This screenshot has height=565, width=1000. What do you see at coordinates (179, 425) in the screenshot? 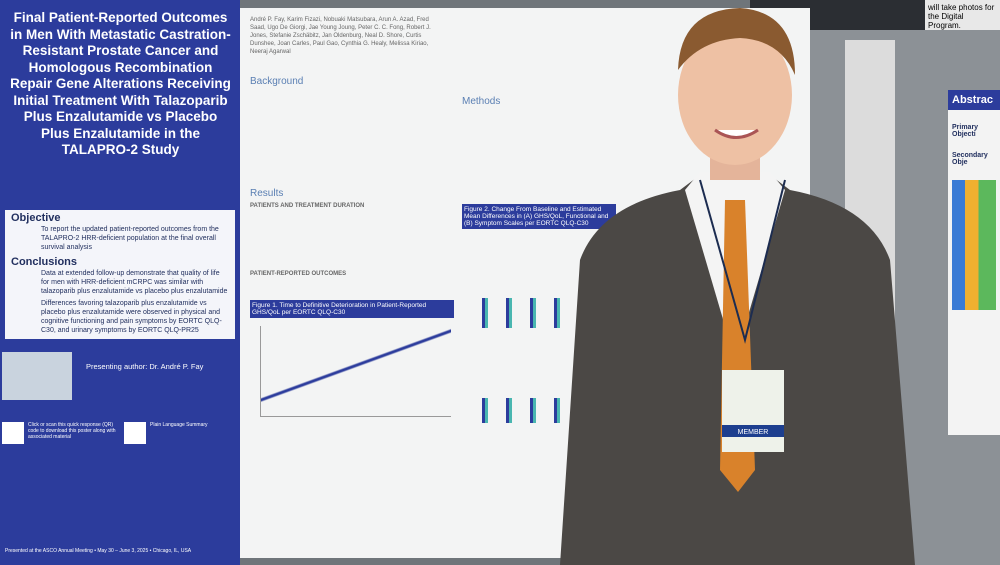
I see `plain-text: Plain Language Summary` at bounding box center [179, 425].